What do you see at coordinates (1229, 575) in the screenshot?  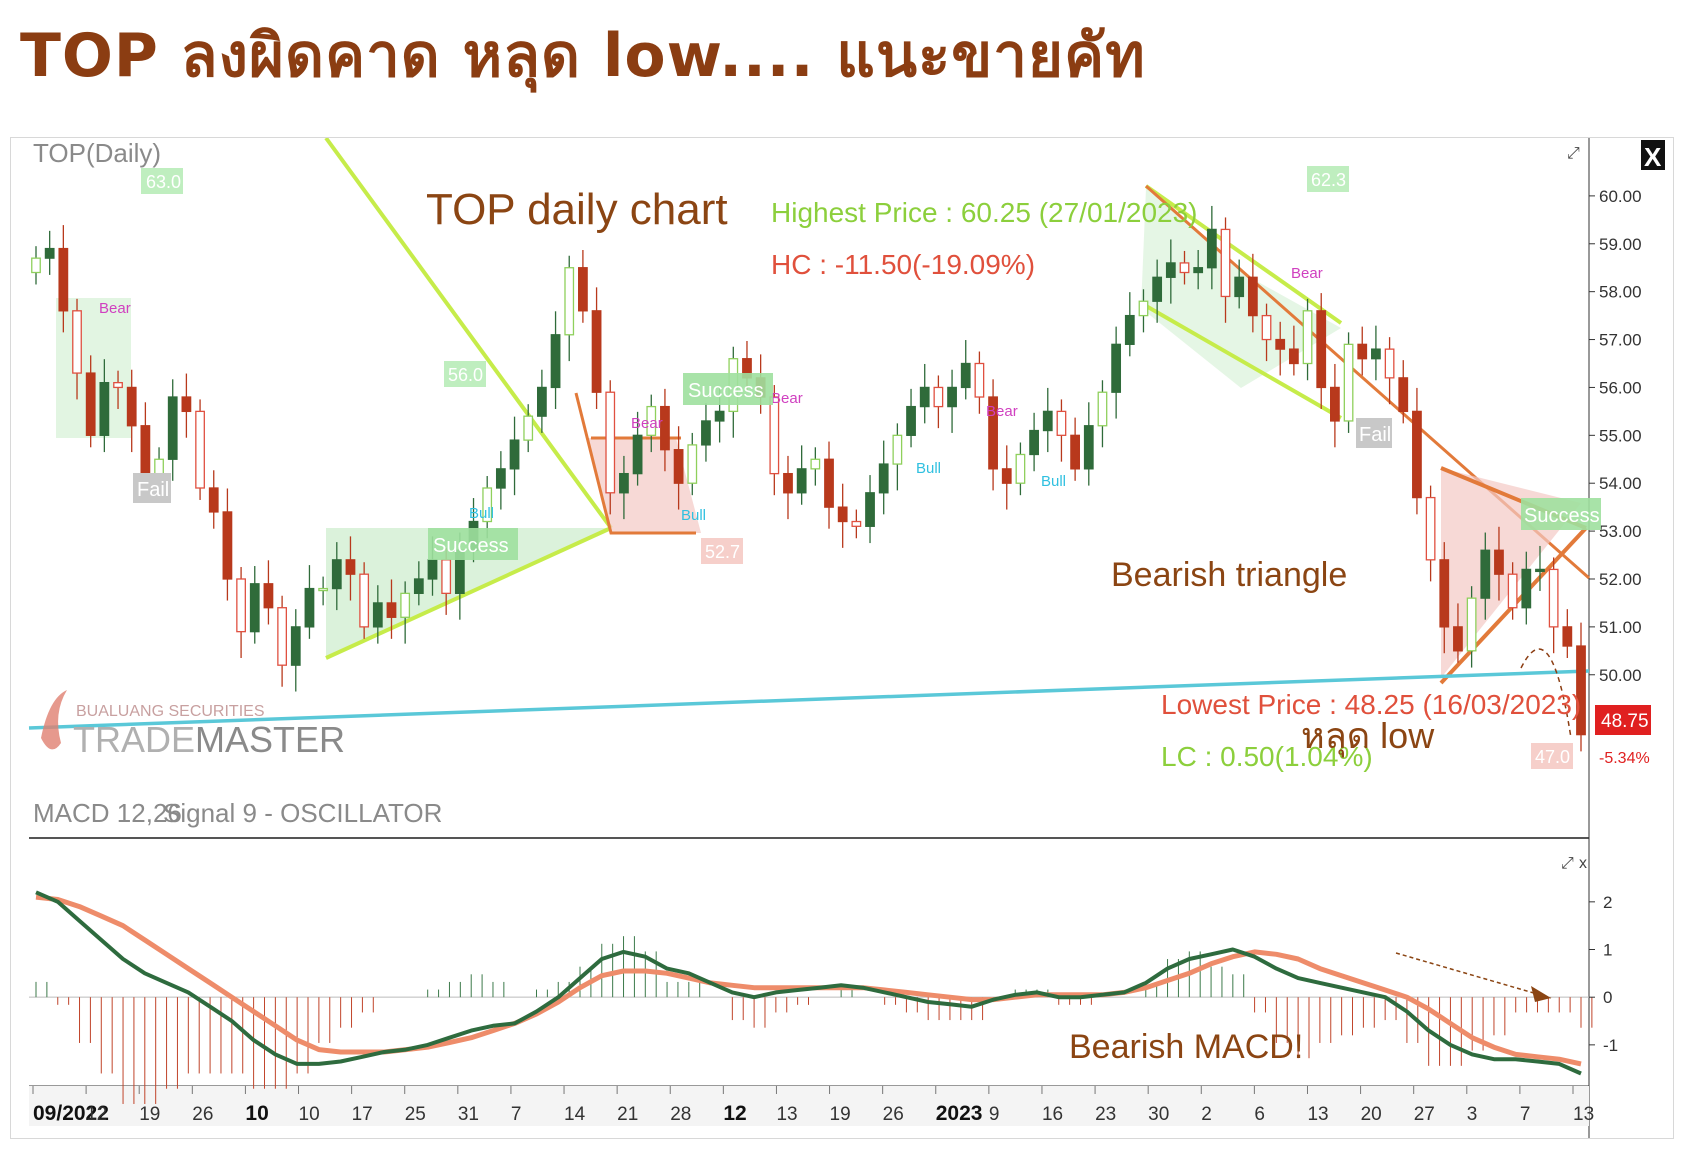 I see `annotation-pattern: Bearish triangle` at bounding box center [1229, 575].